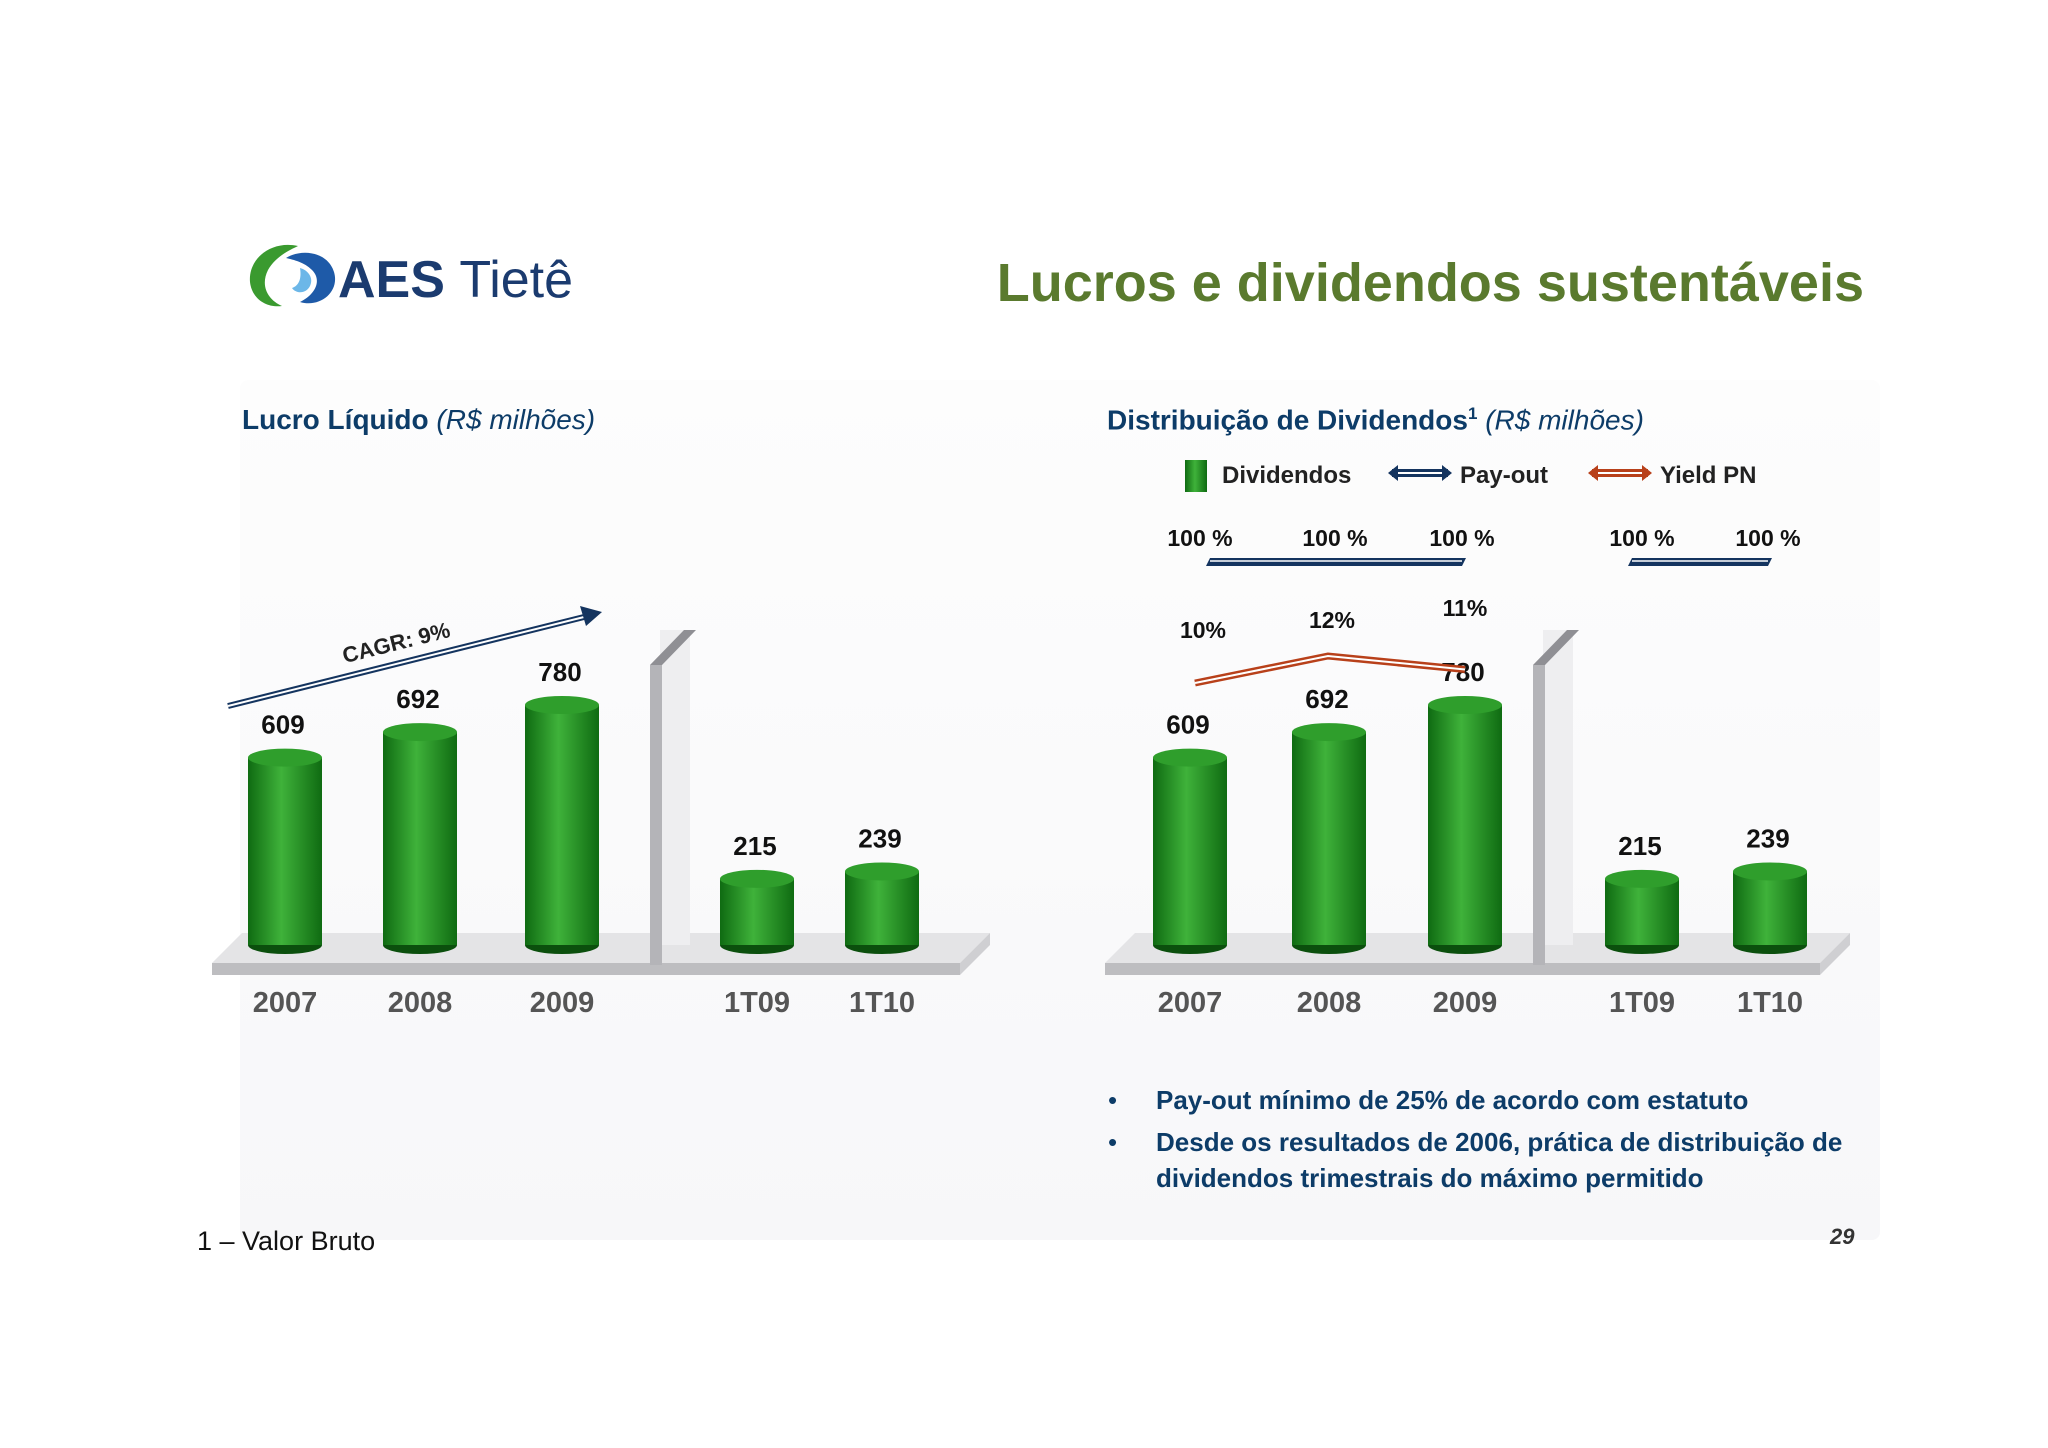 The height and width of the screenshot is (1448, 2048). Describe the element at coordinates (1286, 475) in the screenshot. I see `legend-label-dividendos: Dividendos` at that location.